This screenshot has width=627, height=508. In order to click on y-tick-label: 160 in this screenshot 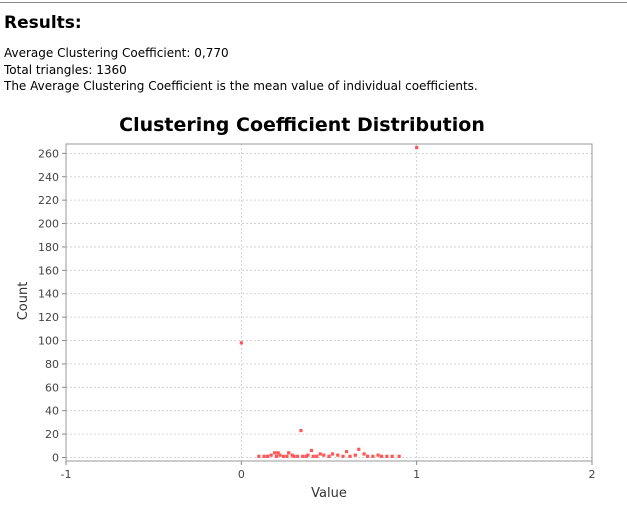, I will do `click(48, 270)`.